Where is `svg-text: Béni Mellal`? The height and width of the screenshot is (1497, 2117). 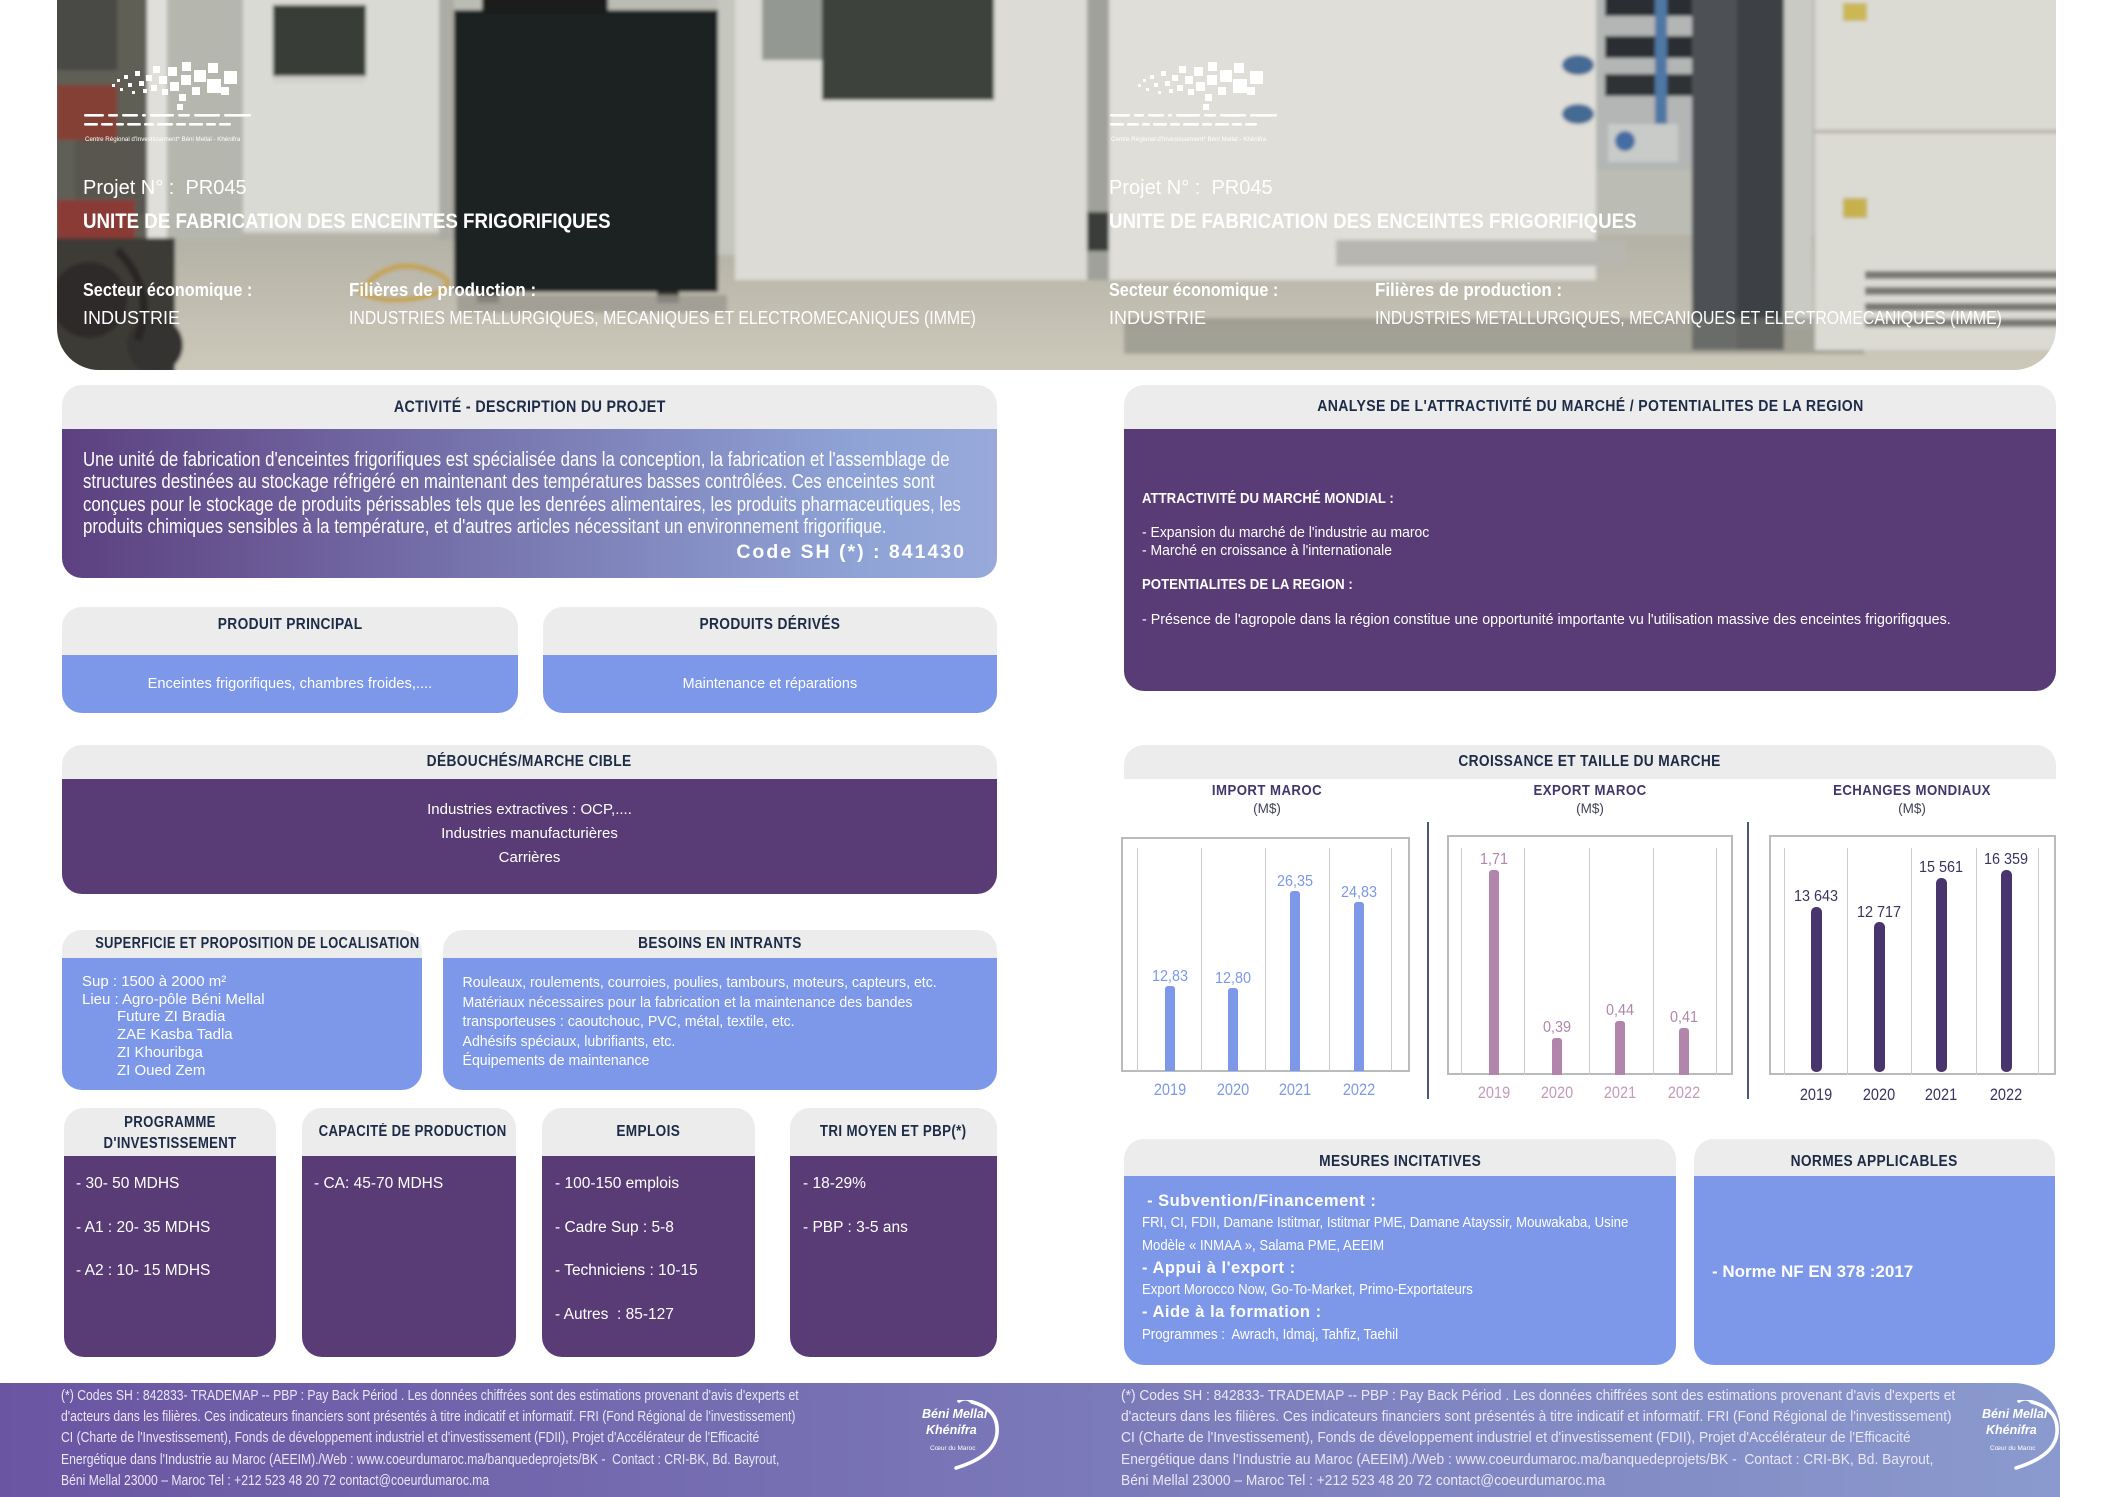
svg-text: Béni Mellal is located at coordinates (955, 1414).